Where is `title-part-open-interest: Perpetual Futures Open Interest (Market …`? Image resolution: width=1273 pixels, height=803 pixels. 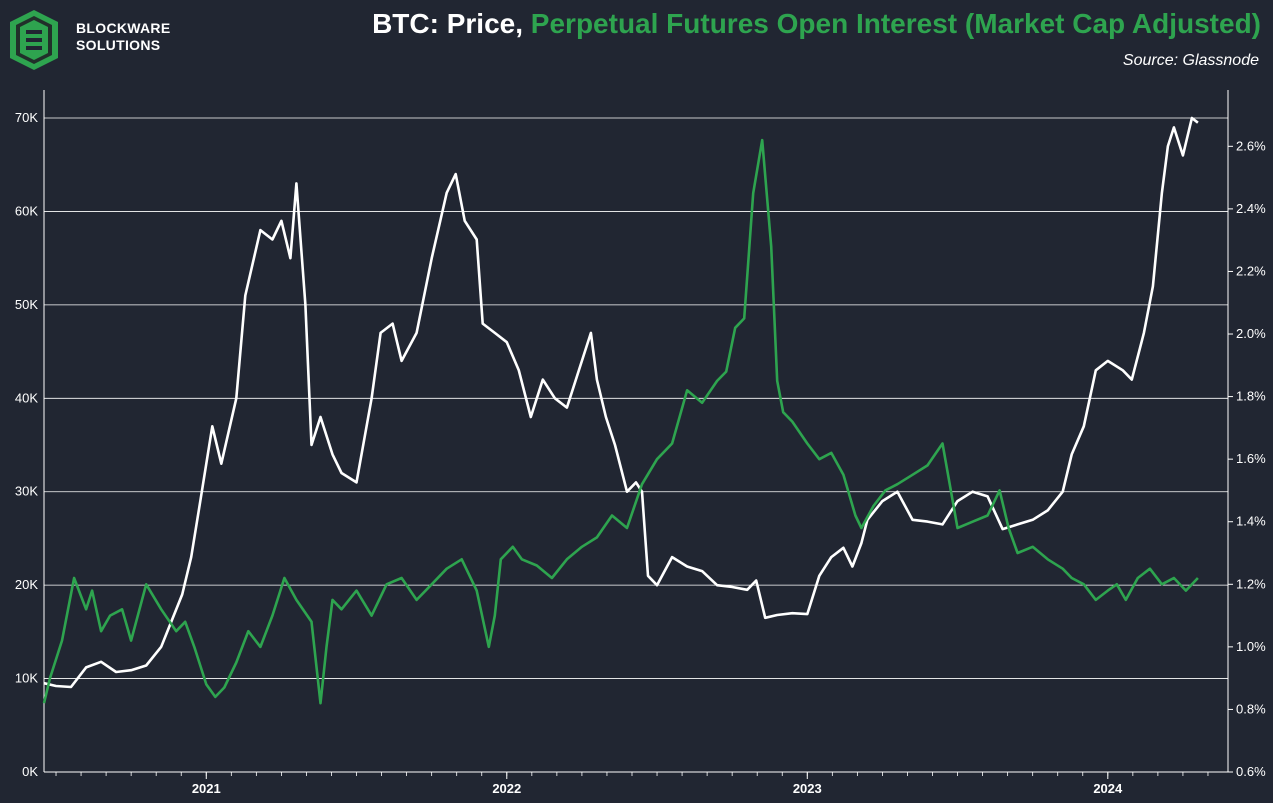
title-part-open-interest: Perpetual Futures Open Interest (Market … is located at coordinates (895, 23).